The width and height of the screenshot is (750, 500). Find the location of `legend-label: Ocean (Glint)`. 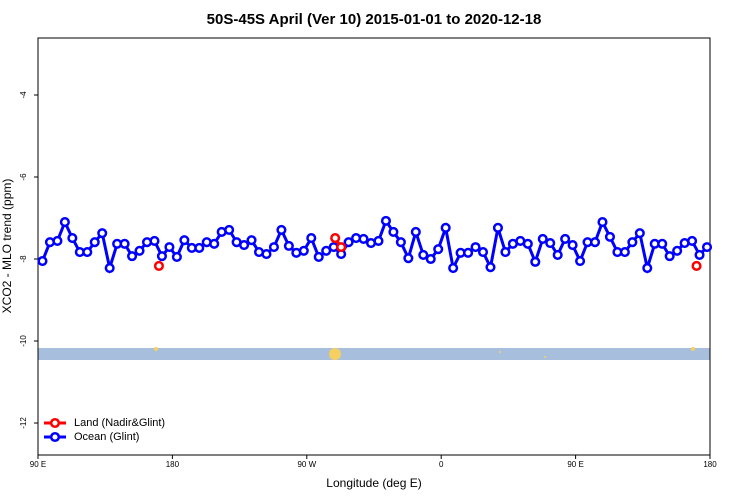

legend-label: Ocean (Glint) is located at coordinates (106, 437).